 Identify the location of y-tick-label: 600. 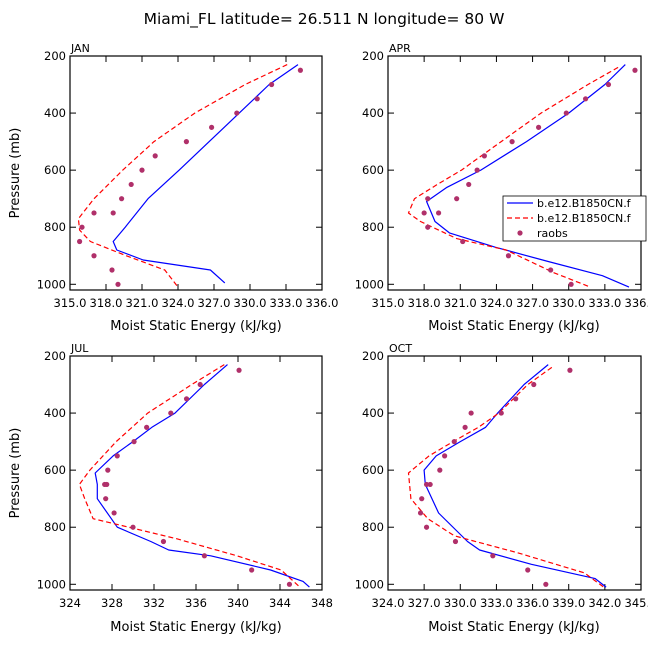
(373, 170).